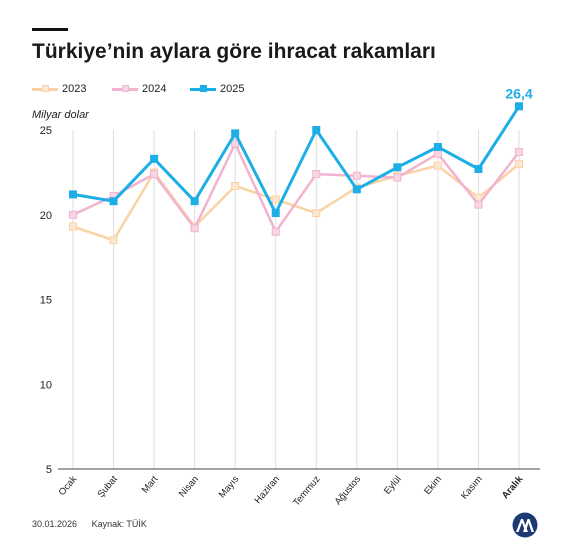  I want to click on x-tick-label-1: Şubat, so click(107, 487).